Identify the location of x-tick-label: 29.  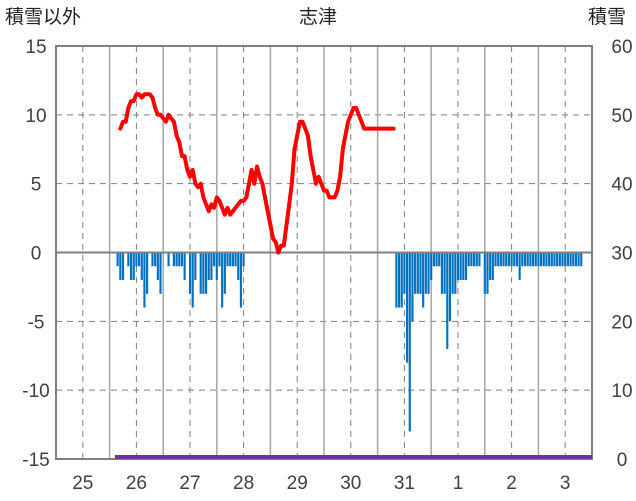
(297, 483).